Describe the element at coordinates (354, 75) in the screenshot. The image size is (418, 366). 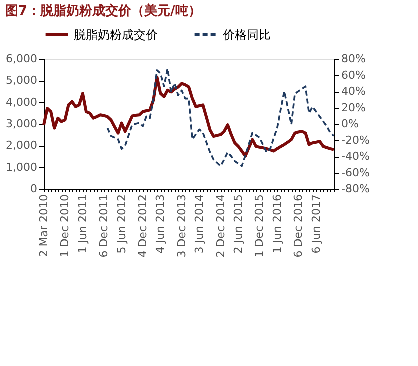
I see `y2-tick-label: 60%` at that location.